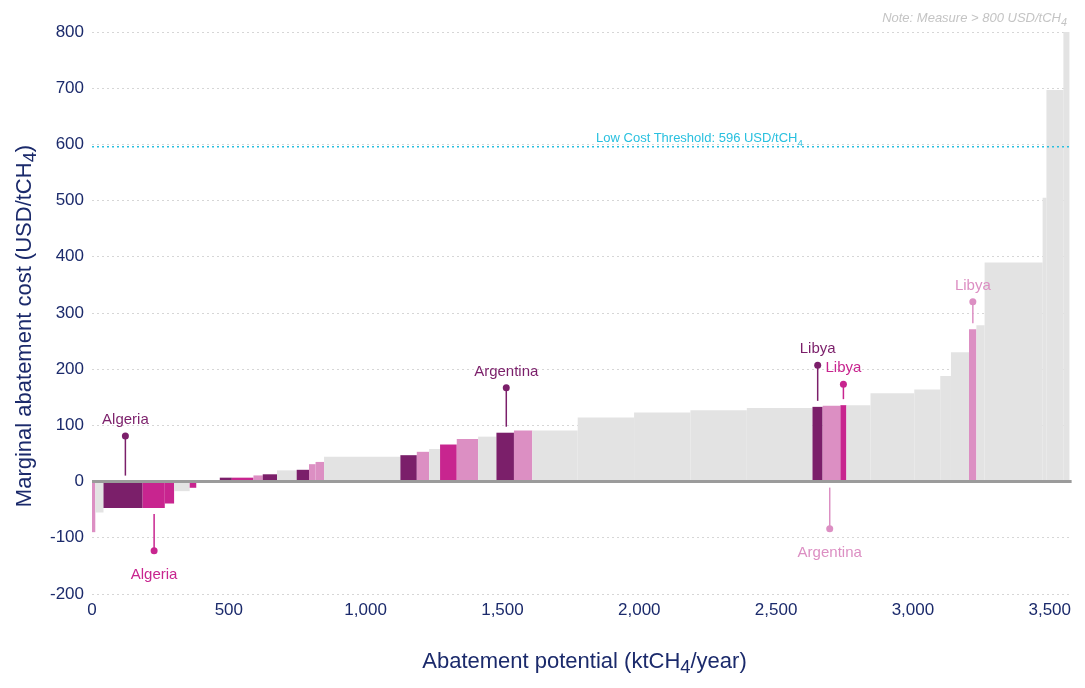  Describe the element at coordinates (365, 609) in the screenshot. I see `x-tick-label: 1,000` at that location.